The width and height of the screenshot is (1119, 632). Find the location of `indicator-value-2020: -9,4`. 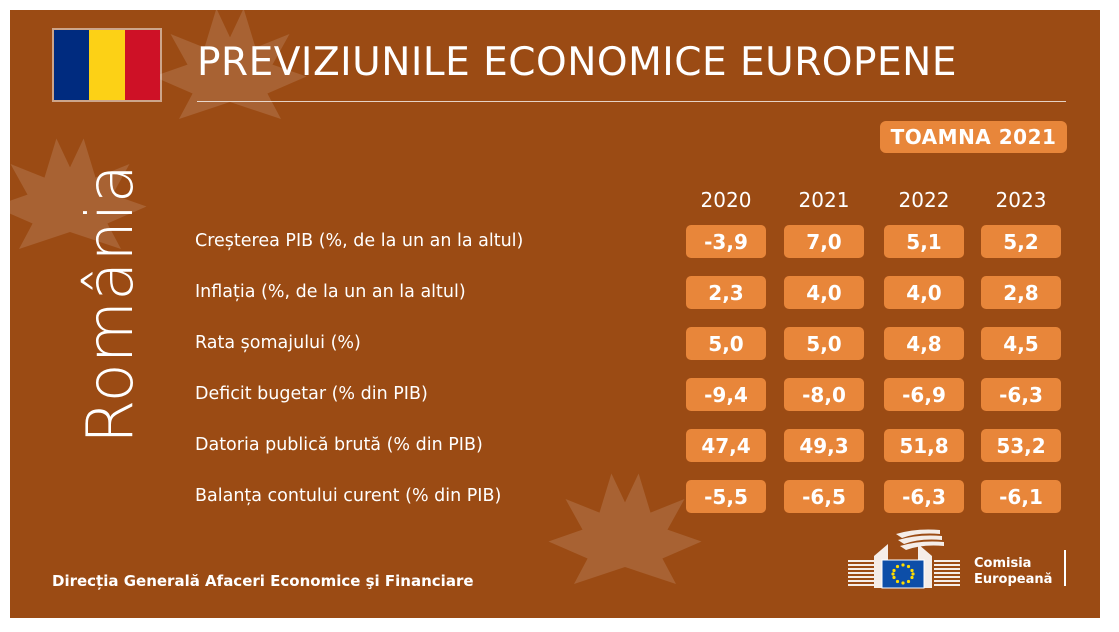

indicator-value-2020: -9,4 is located at coordinates (726, 394).